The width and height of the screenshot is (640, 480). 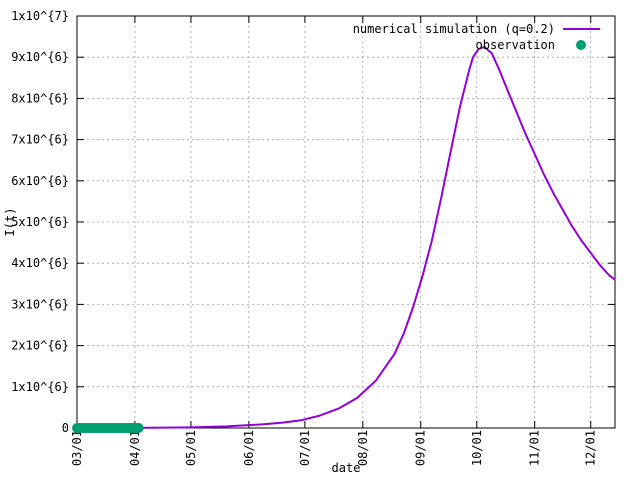 What do you see at coordinates (535, 448) in the screenshot?
I see `x-tick-label: 11/01` at bounding box center [535, 448].